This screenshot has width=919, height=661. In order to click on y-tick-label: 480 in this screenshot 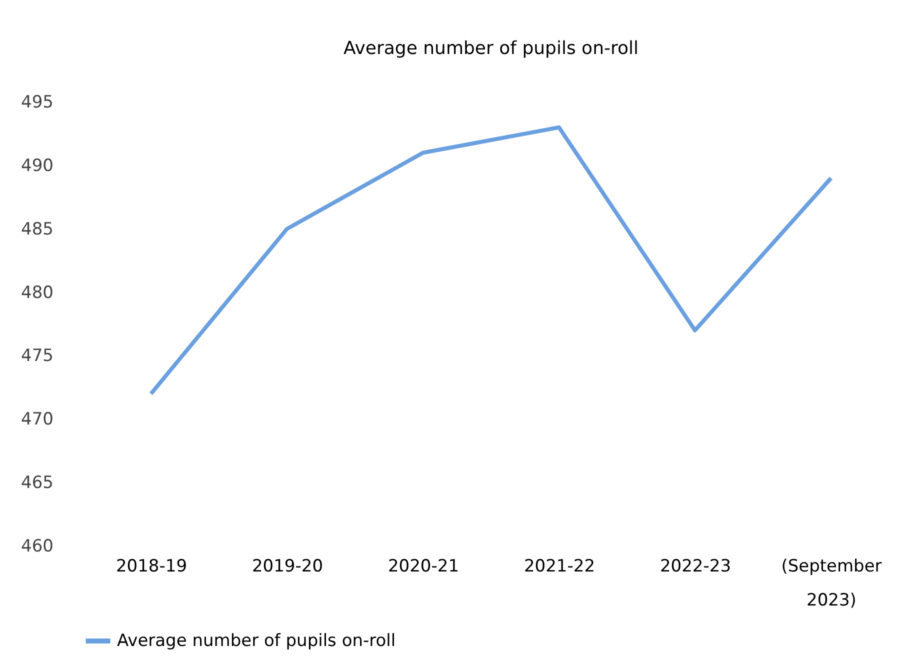, I will do `click(37, 292)`.